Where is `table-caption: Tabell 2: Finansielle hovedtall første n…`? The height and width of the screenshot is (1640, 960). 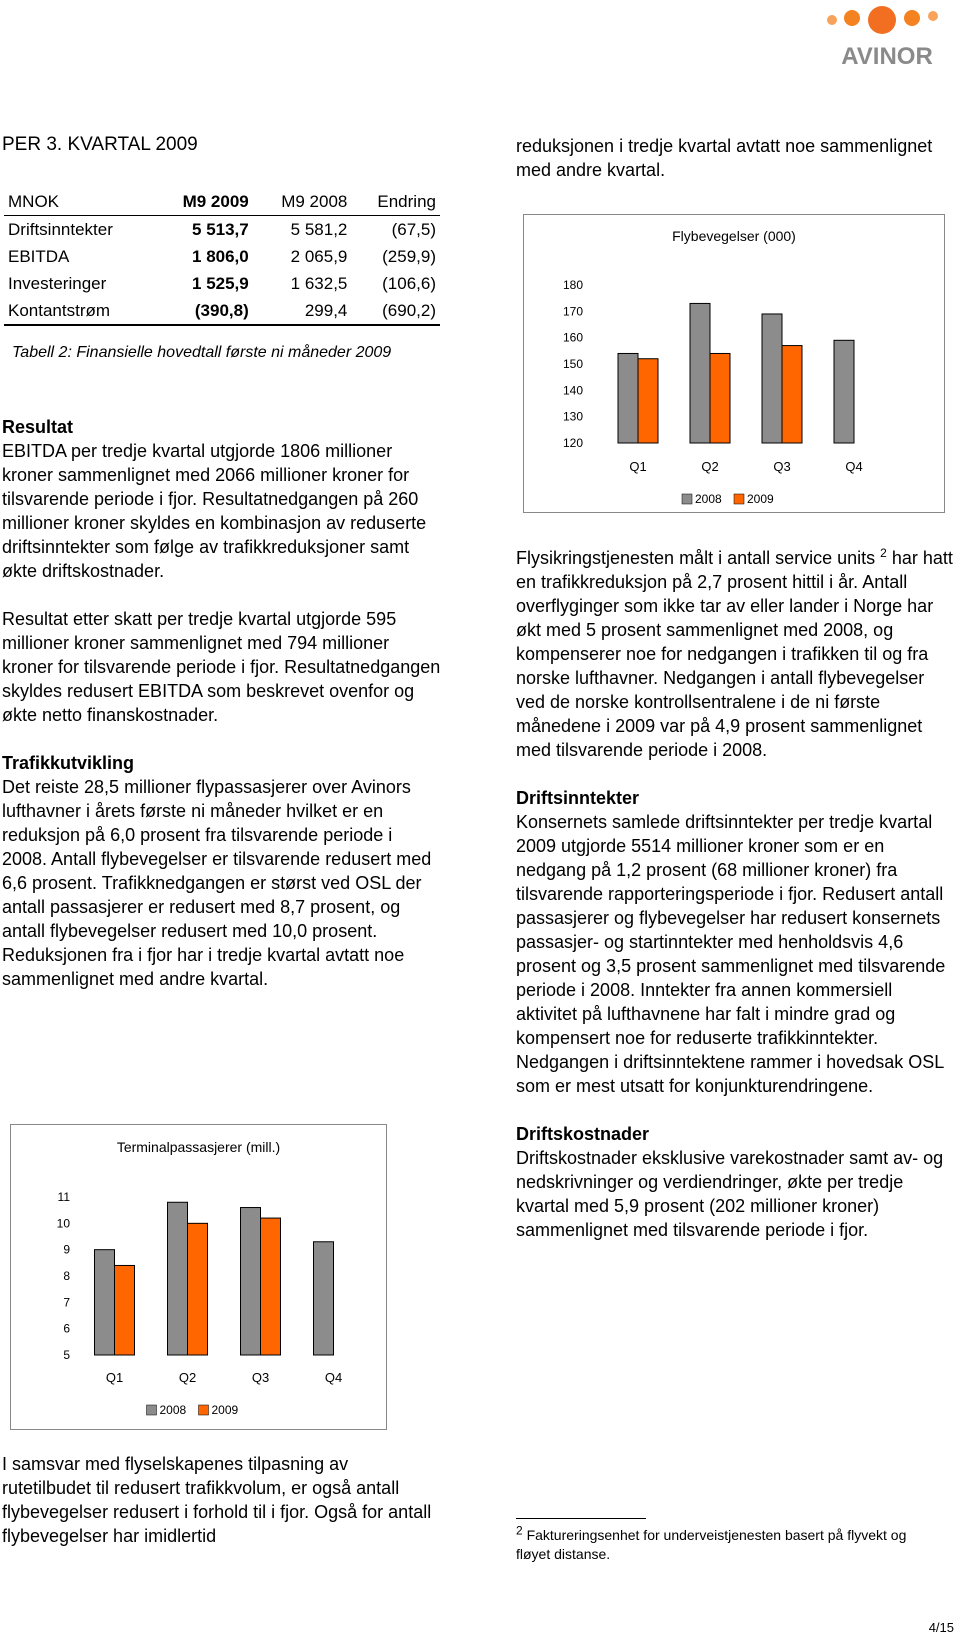 table-caption: Tabell 2: Finansielle hovedtall første n… is located at coordinates (202, 352).